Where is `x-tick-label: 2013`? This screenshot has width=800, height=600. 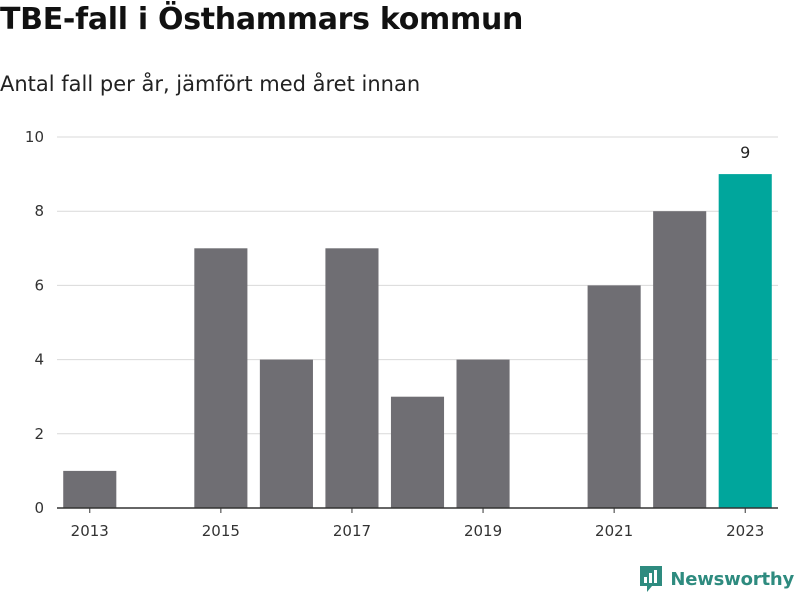 x-tick-label: 2013 is located at coordinates (90, 531).